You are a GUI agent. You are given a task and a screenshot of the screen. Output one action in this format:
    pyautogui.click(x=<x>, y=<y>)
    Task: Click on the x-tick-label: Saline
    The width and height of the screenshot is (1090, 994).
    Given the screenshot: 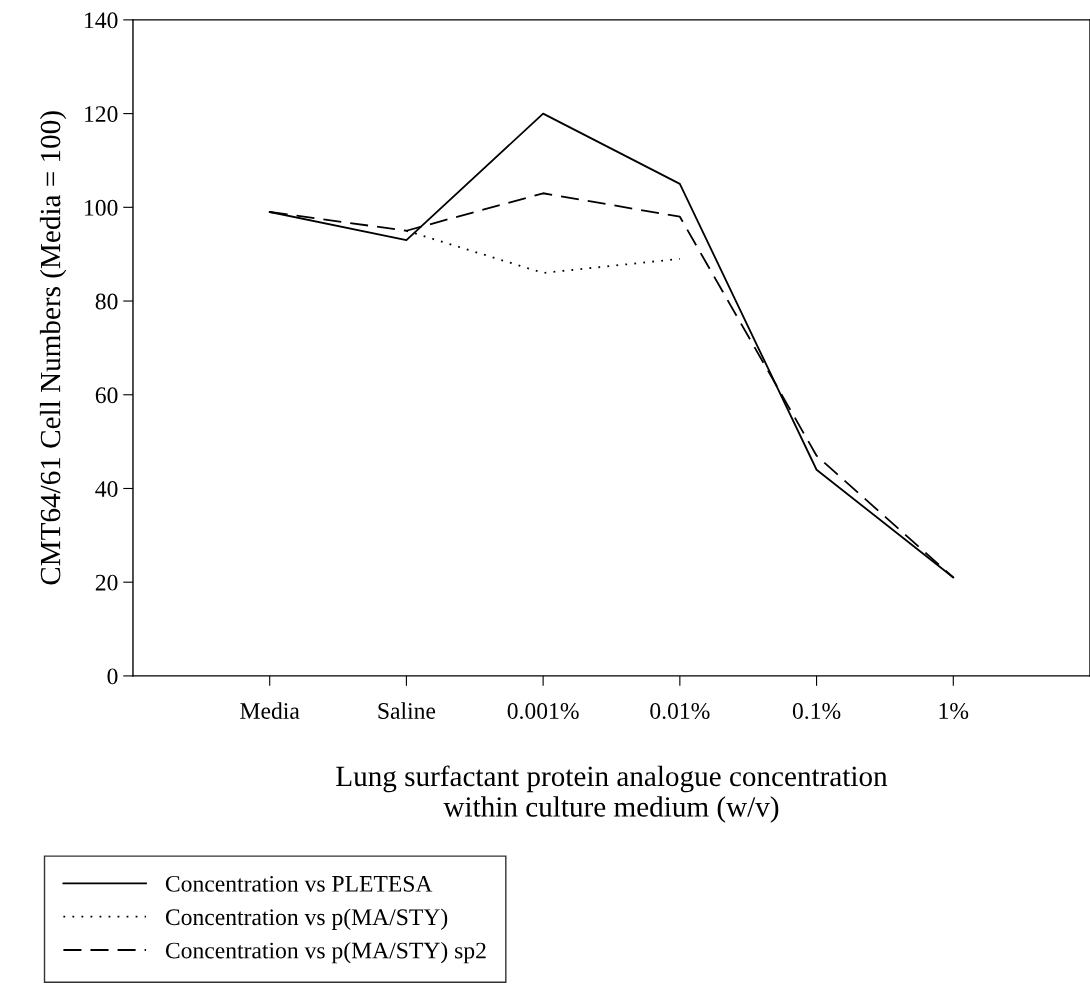 What is the action you would take?
    pyautogui.click(x=407, y=710)
    